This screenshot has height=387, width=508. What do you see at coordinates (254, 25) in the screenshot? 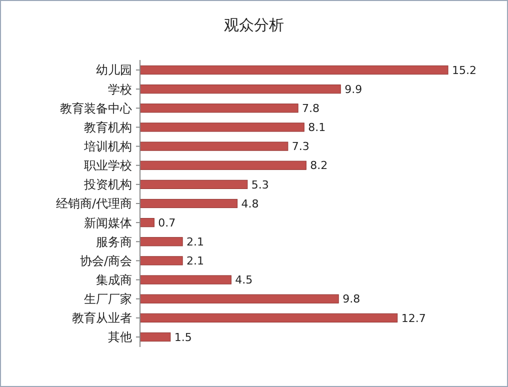
I see `chart-title: 观众分析` at bounding box center [254, 25].